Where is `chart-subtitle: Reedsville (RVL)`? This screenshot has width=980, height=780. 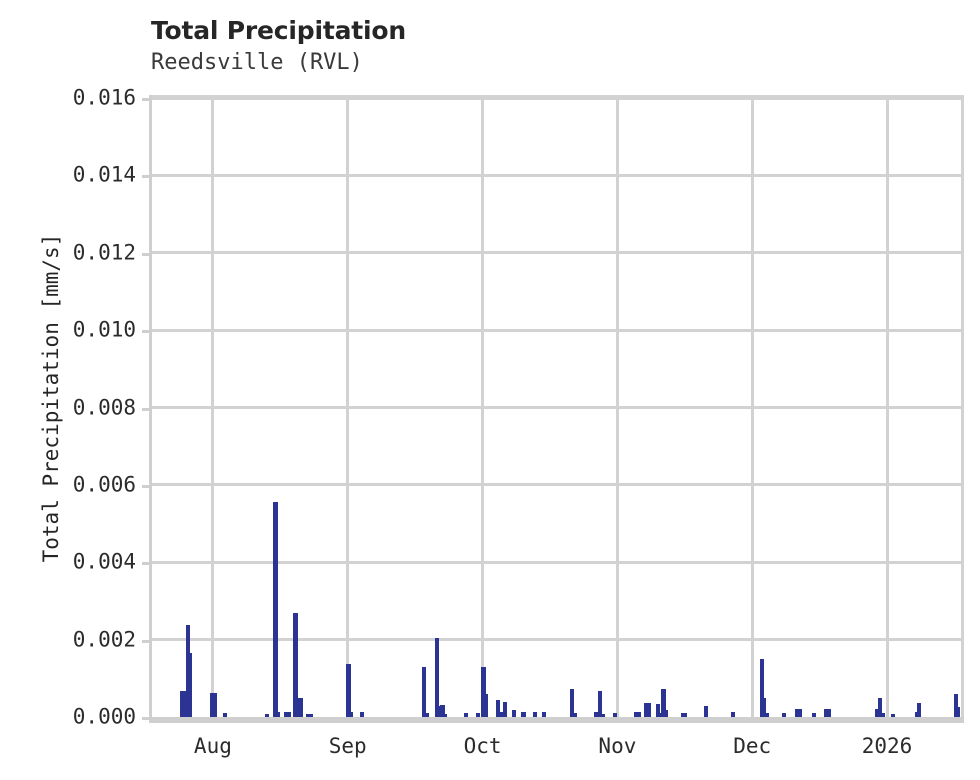
chart-subtitle: Reedsville (RVL) is located at coordinates (257, 62).